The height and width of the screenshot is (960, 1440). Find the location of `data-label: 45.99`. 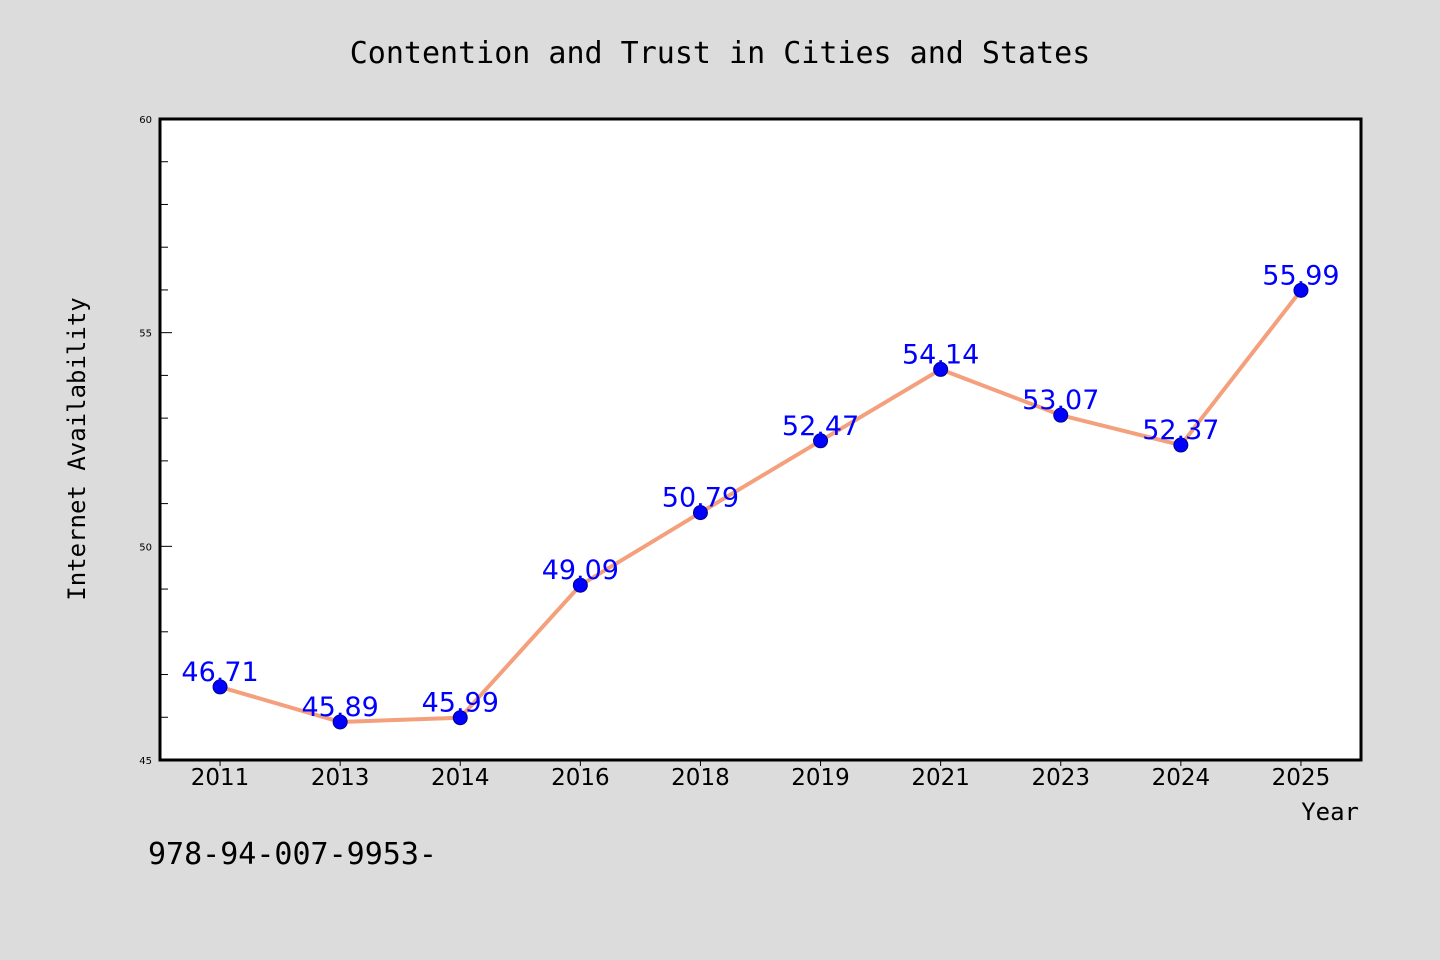

data-label: 45.99 is located at coordinates (460, 703).